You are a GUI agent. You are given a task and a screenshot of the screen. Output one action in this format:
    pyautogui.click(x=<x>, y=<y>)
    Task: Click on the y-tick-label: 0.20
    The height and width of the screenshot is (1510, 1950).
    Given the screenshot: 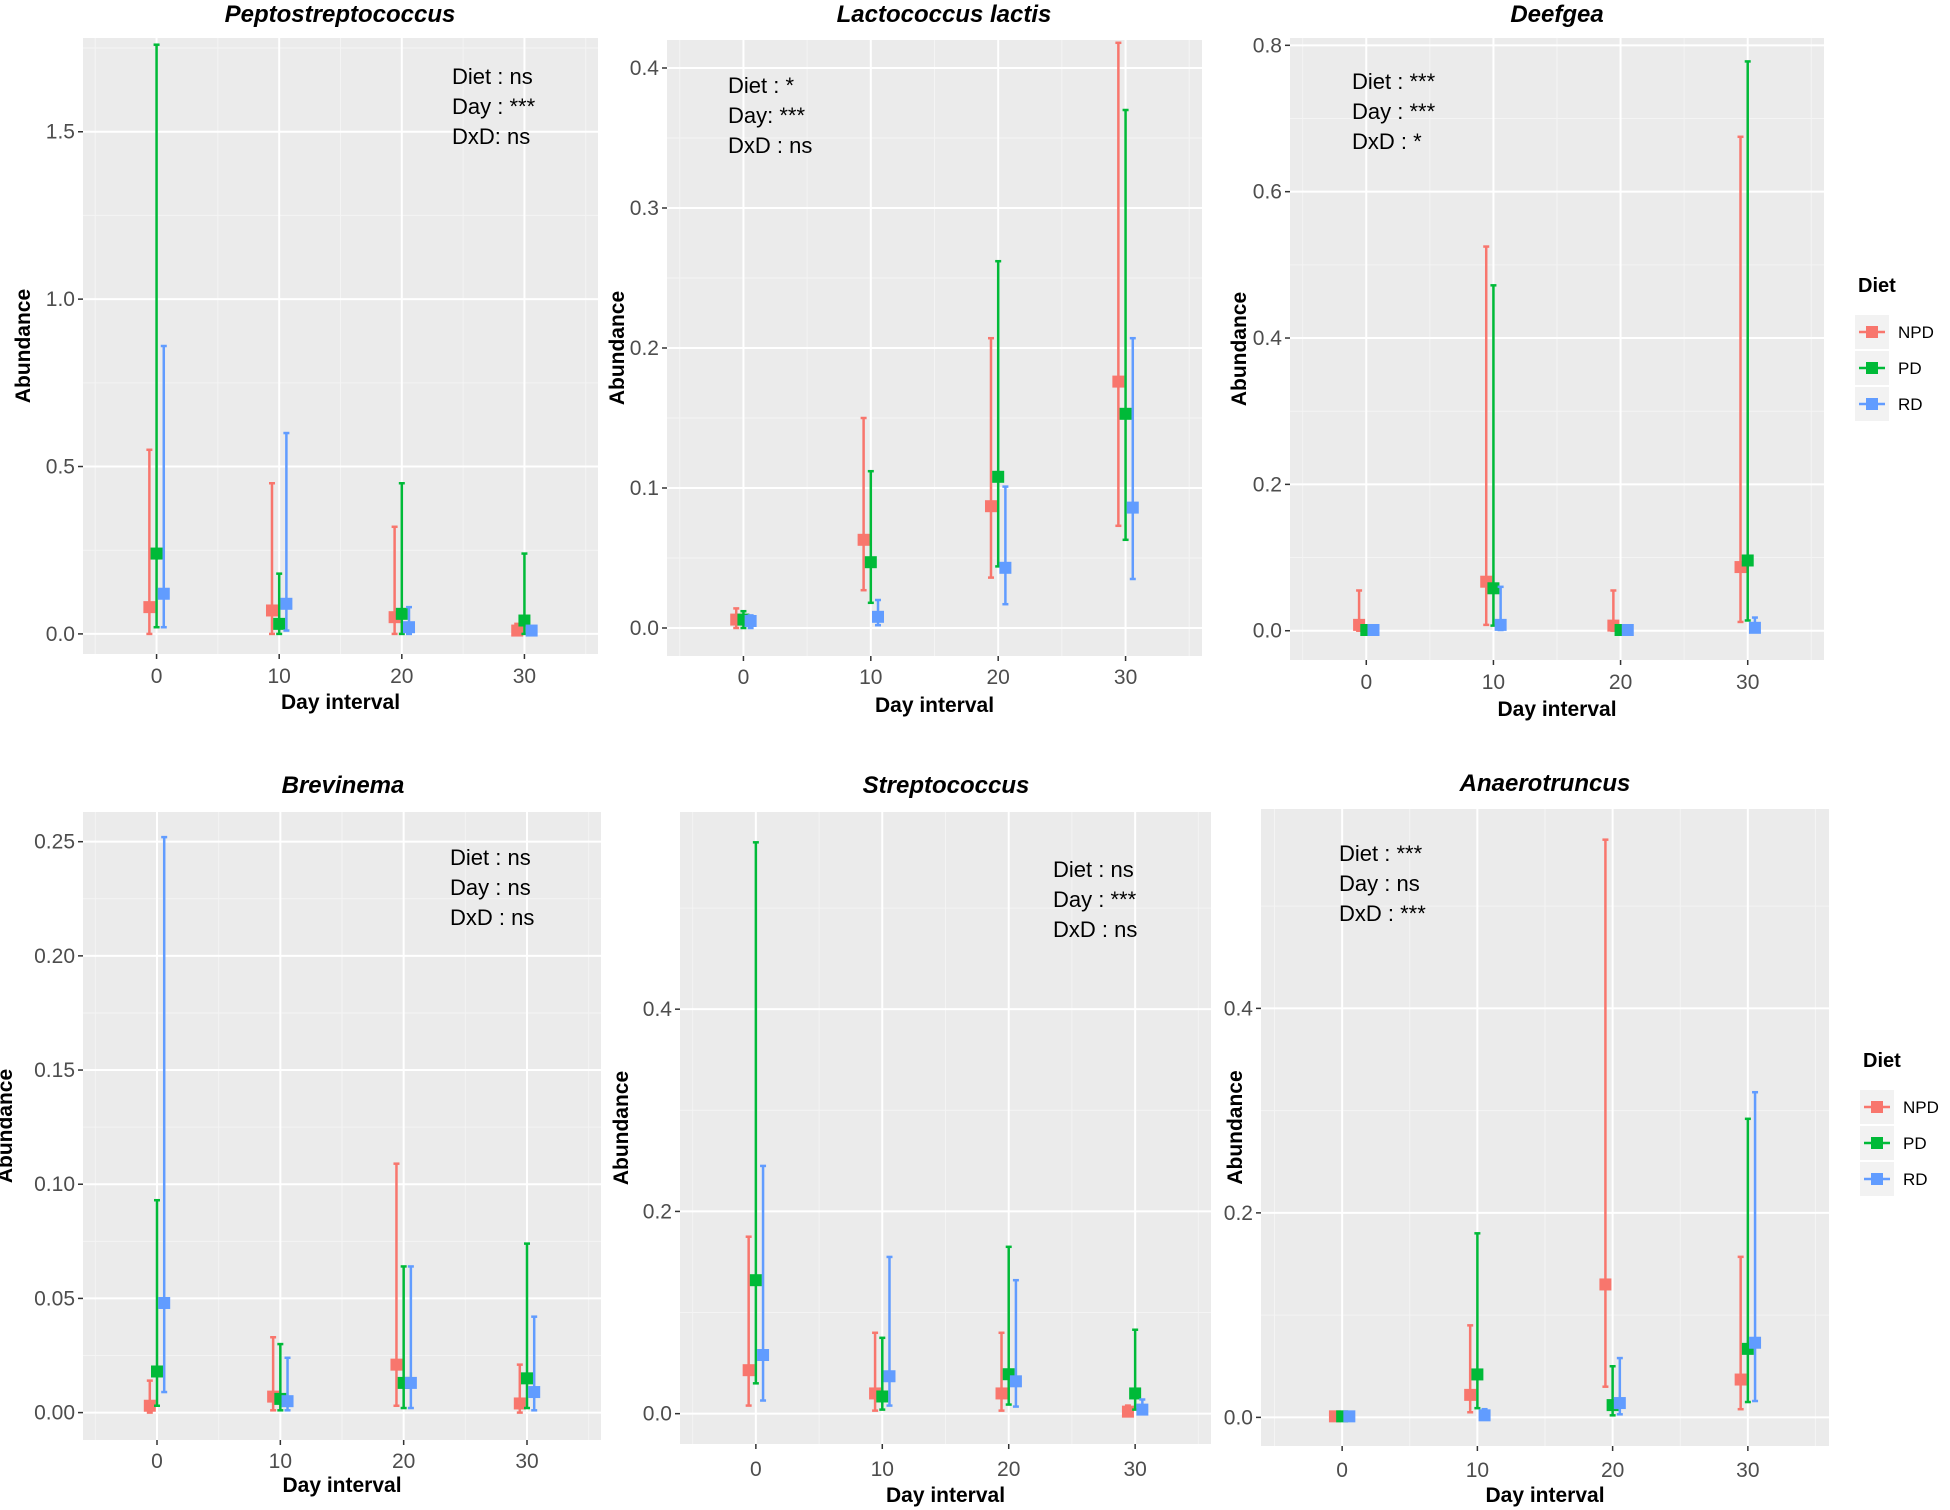 What is the action you would take?
    pyautogui.click(x=54, y=956)
    